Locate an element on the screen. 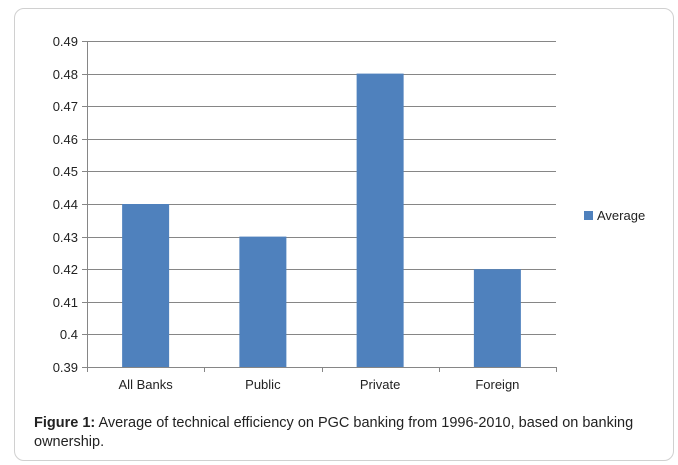 The height and width of the screenshot is (465, 678). y-tick-label: 0.43 is located at coordinates (65, 237).